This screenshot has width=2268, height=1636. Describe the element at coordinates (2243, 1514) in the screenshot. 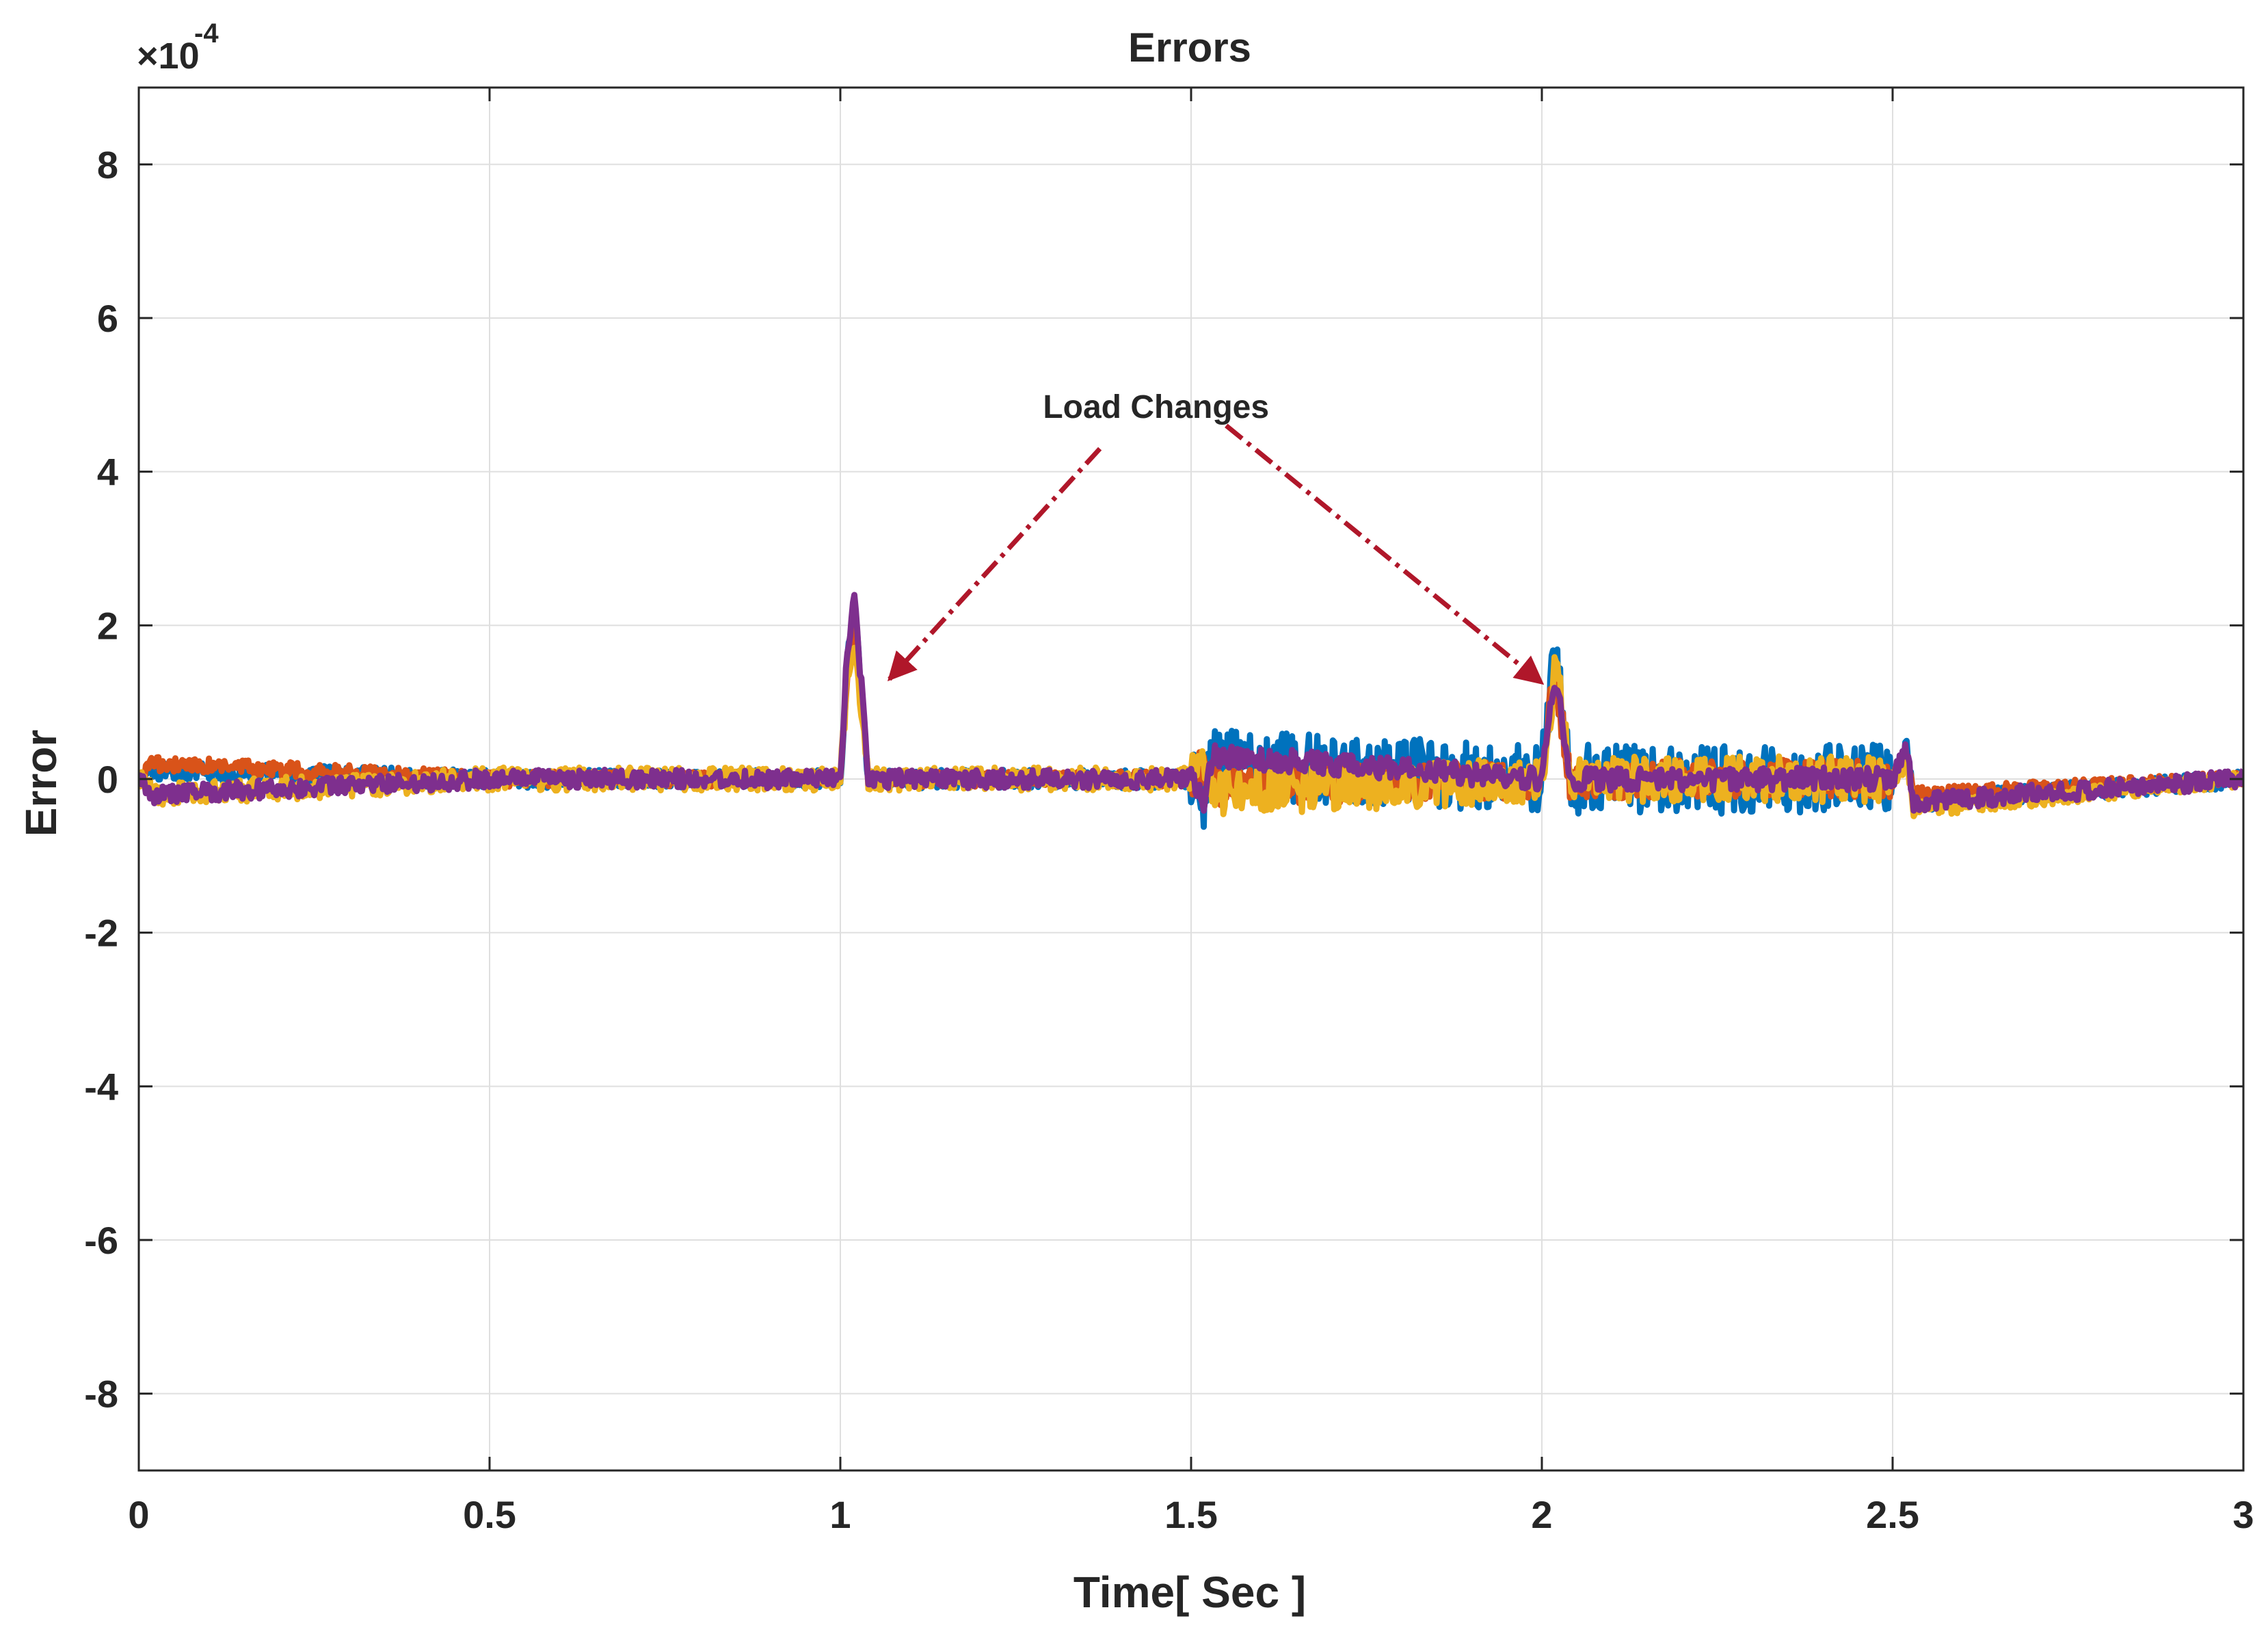

I see `x-tick-label: 3` at that location.